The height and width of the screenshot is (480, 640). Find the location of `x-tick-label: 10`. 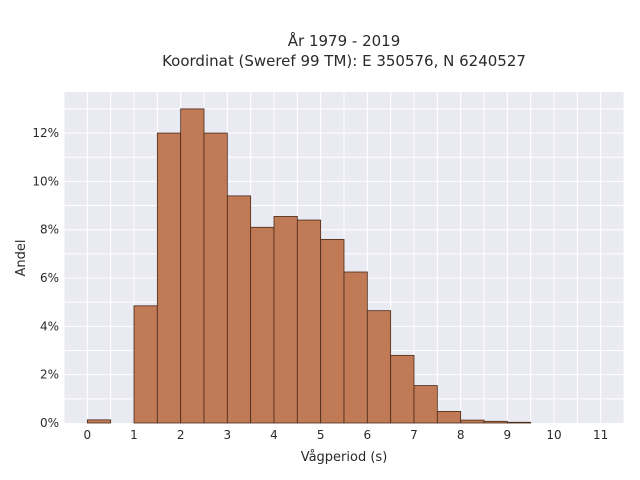

x-tick-label: 10 is located at coordinates (553, 435).